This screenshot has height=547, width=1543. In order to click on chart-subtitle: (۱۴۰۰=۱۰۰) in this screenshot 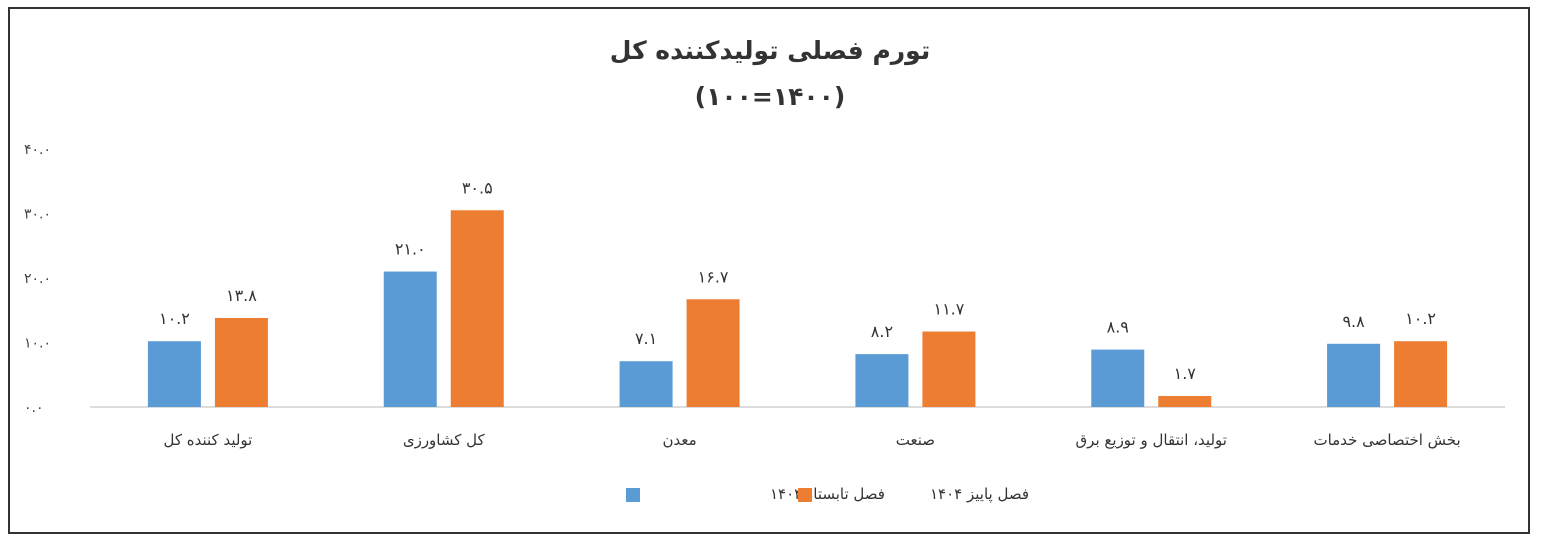, I will do `click(770, 96)`.